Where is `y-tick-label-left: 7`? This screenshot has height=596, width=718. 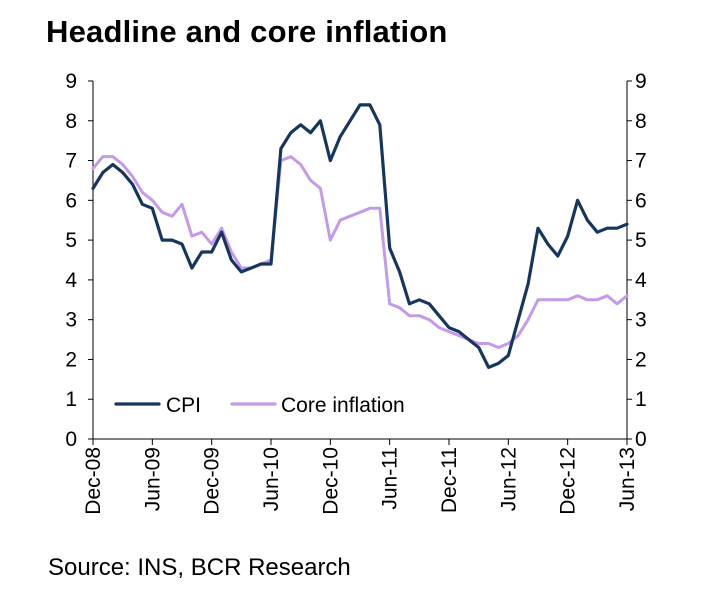
y-tick-label-left: 7 is located at coordinates (71, 161).